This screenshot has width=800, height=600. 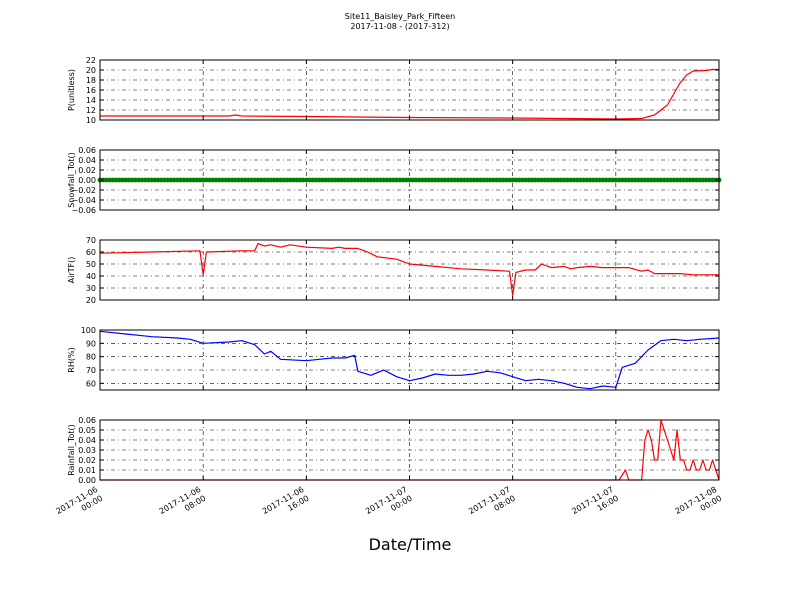 What do you see at coordinates (83, 210) in the screenshot?
I see `y-tick-label: −0.06` at bounding box center [83, 210].